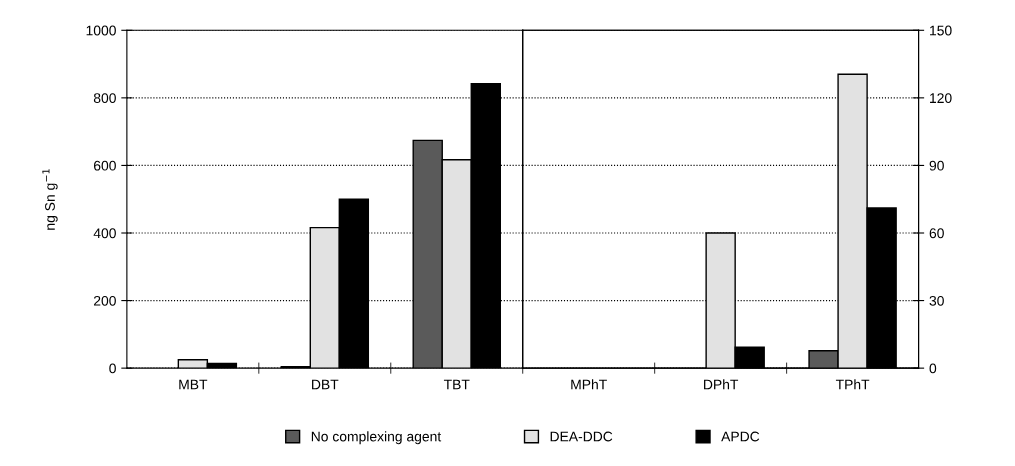  I want to click on x-tick-label: MBT, so click(193, 384).